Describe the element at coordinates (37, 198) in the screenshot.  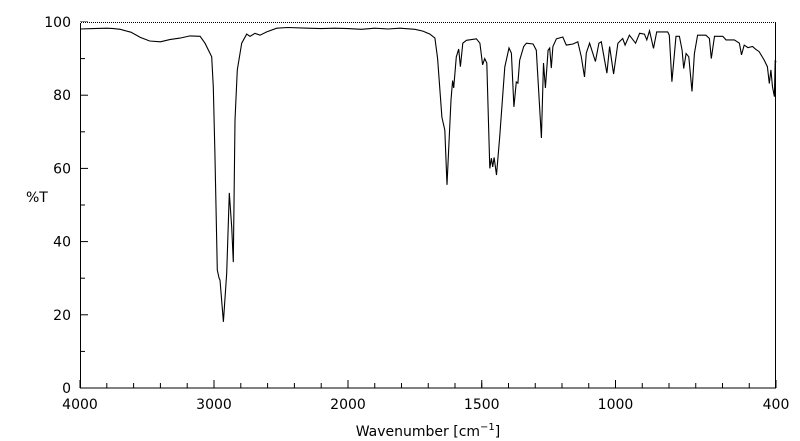
I see `y-axis-label: %T` at that location.